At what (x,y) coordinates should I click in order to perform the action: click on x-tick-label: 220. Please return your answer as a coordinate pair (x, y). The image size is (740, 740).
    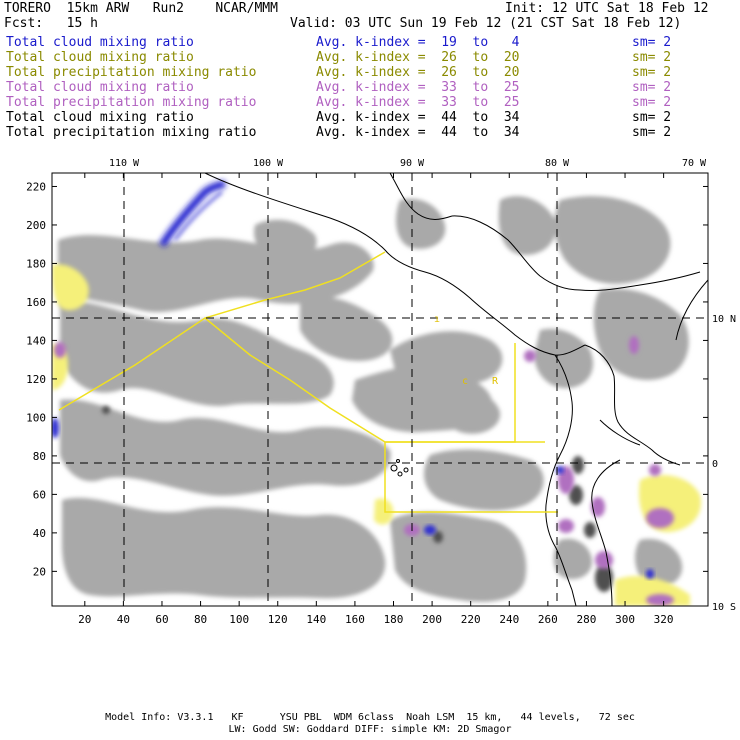
    Looking at the image, I should click on (471, 619).